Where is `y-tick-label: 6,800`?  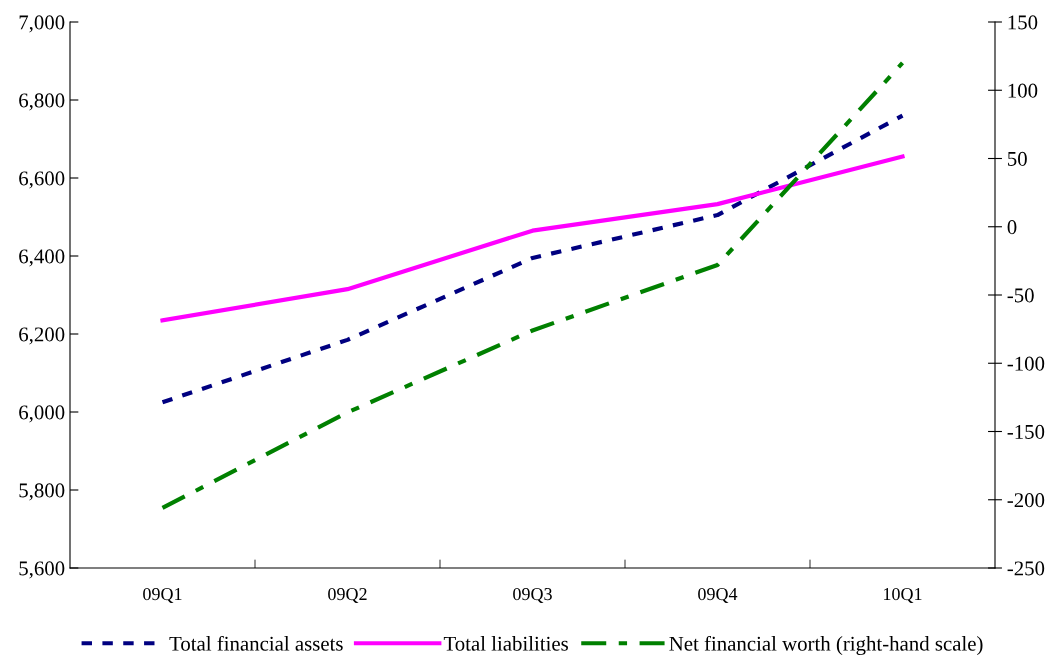
y-tick-label: 6,800 is located at coordinates (42, 102).